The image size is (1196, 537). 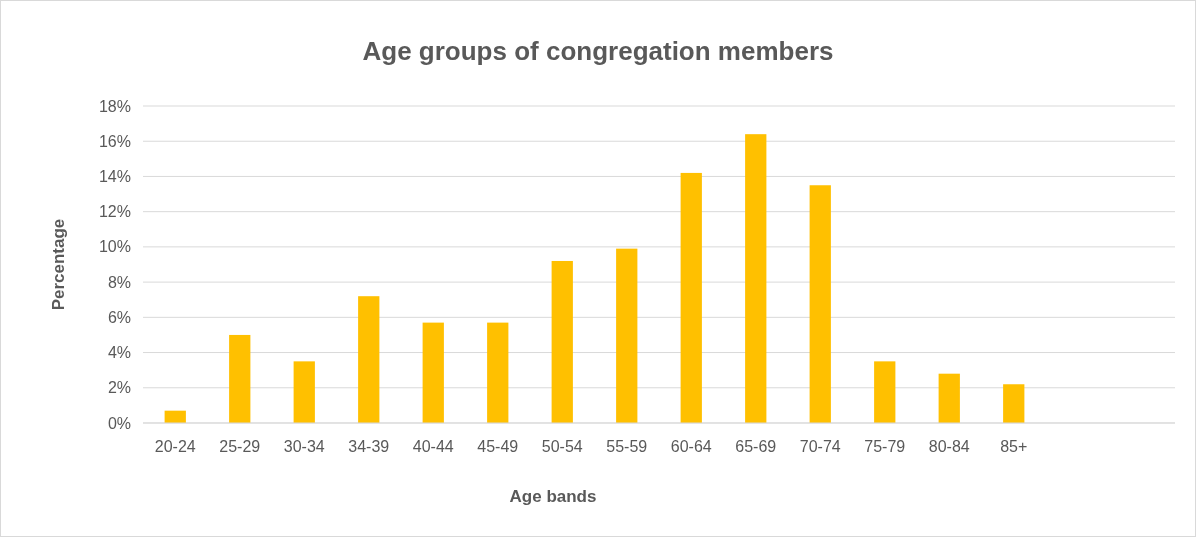 What do you see at coordinates (885, 446) in the screenshot?
I see `x-tick-label: 75-79` at bounding box center [885, 446].